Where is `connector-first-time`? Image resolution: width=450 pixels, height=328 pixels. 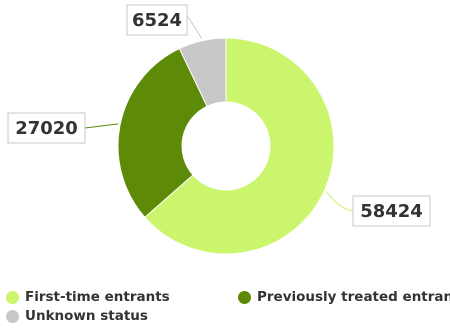
connector-first-time is located at coordinates (339, 201).